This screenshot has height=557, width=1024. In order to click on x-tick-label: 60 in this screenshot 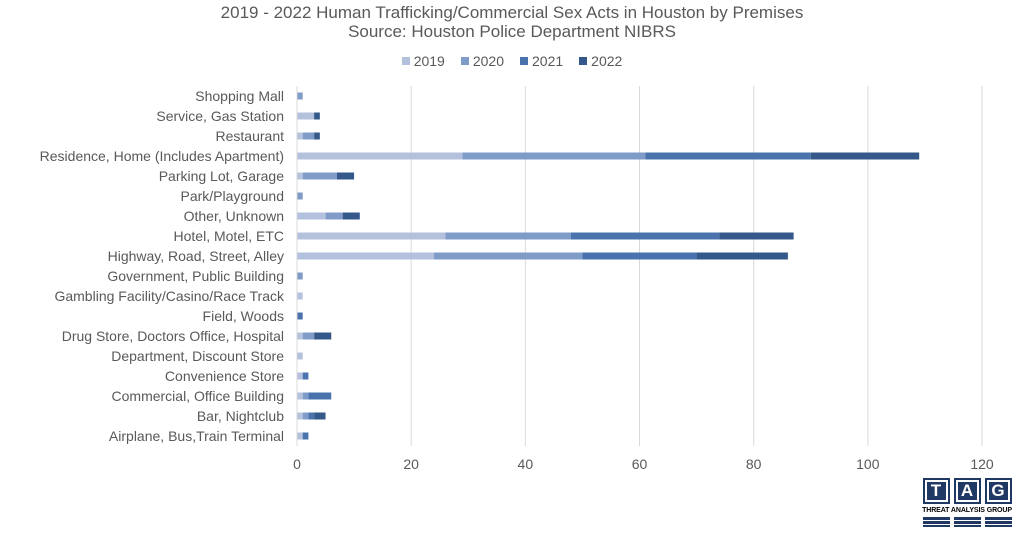, I will do `click(640, 464)`.